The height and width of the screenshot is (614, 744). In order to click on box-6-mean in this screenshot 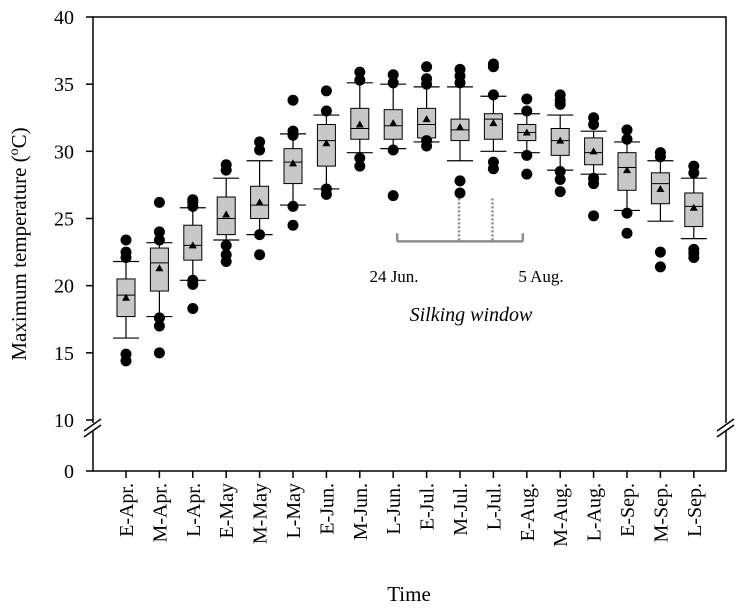, I will do `click(326, 143)`.